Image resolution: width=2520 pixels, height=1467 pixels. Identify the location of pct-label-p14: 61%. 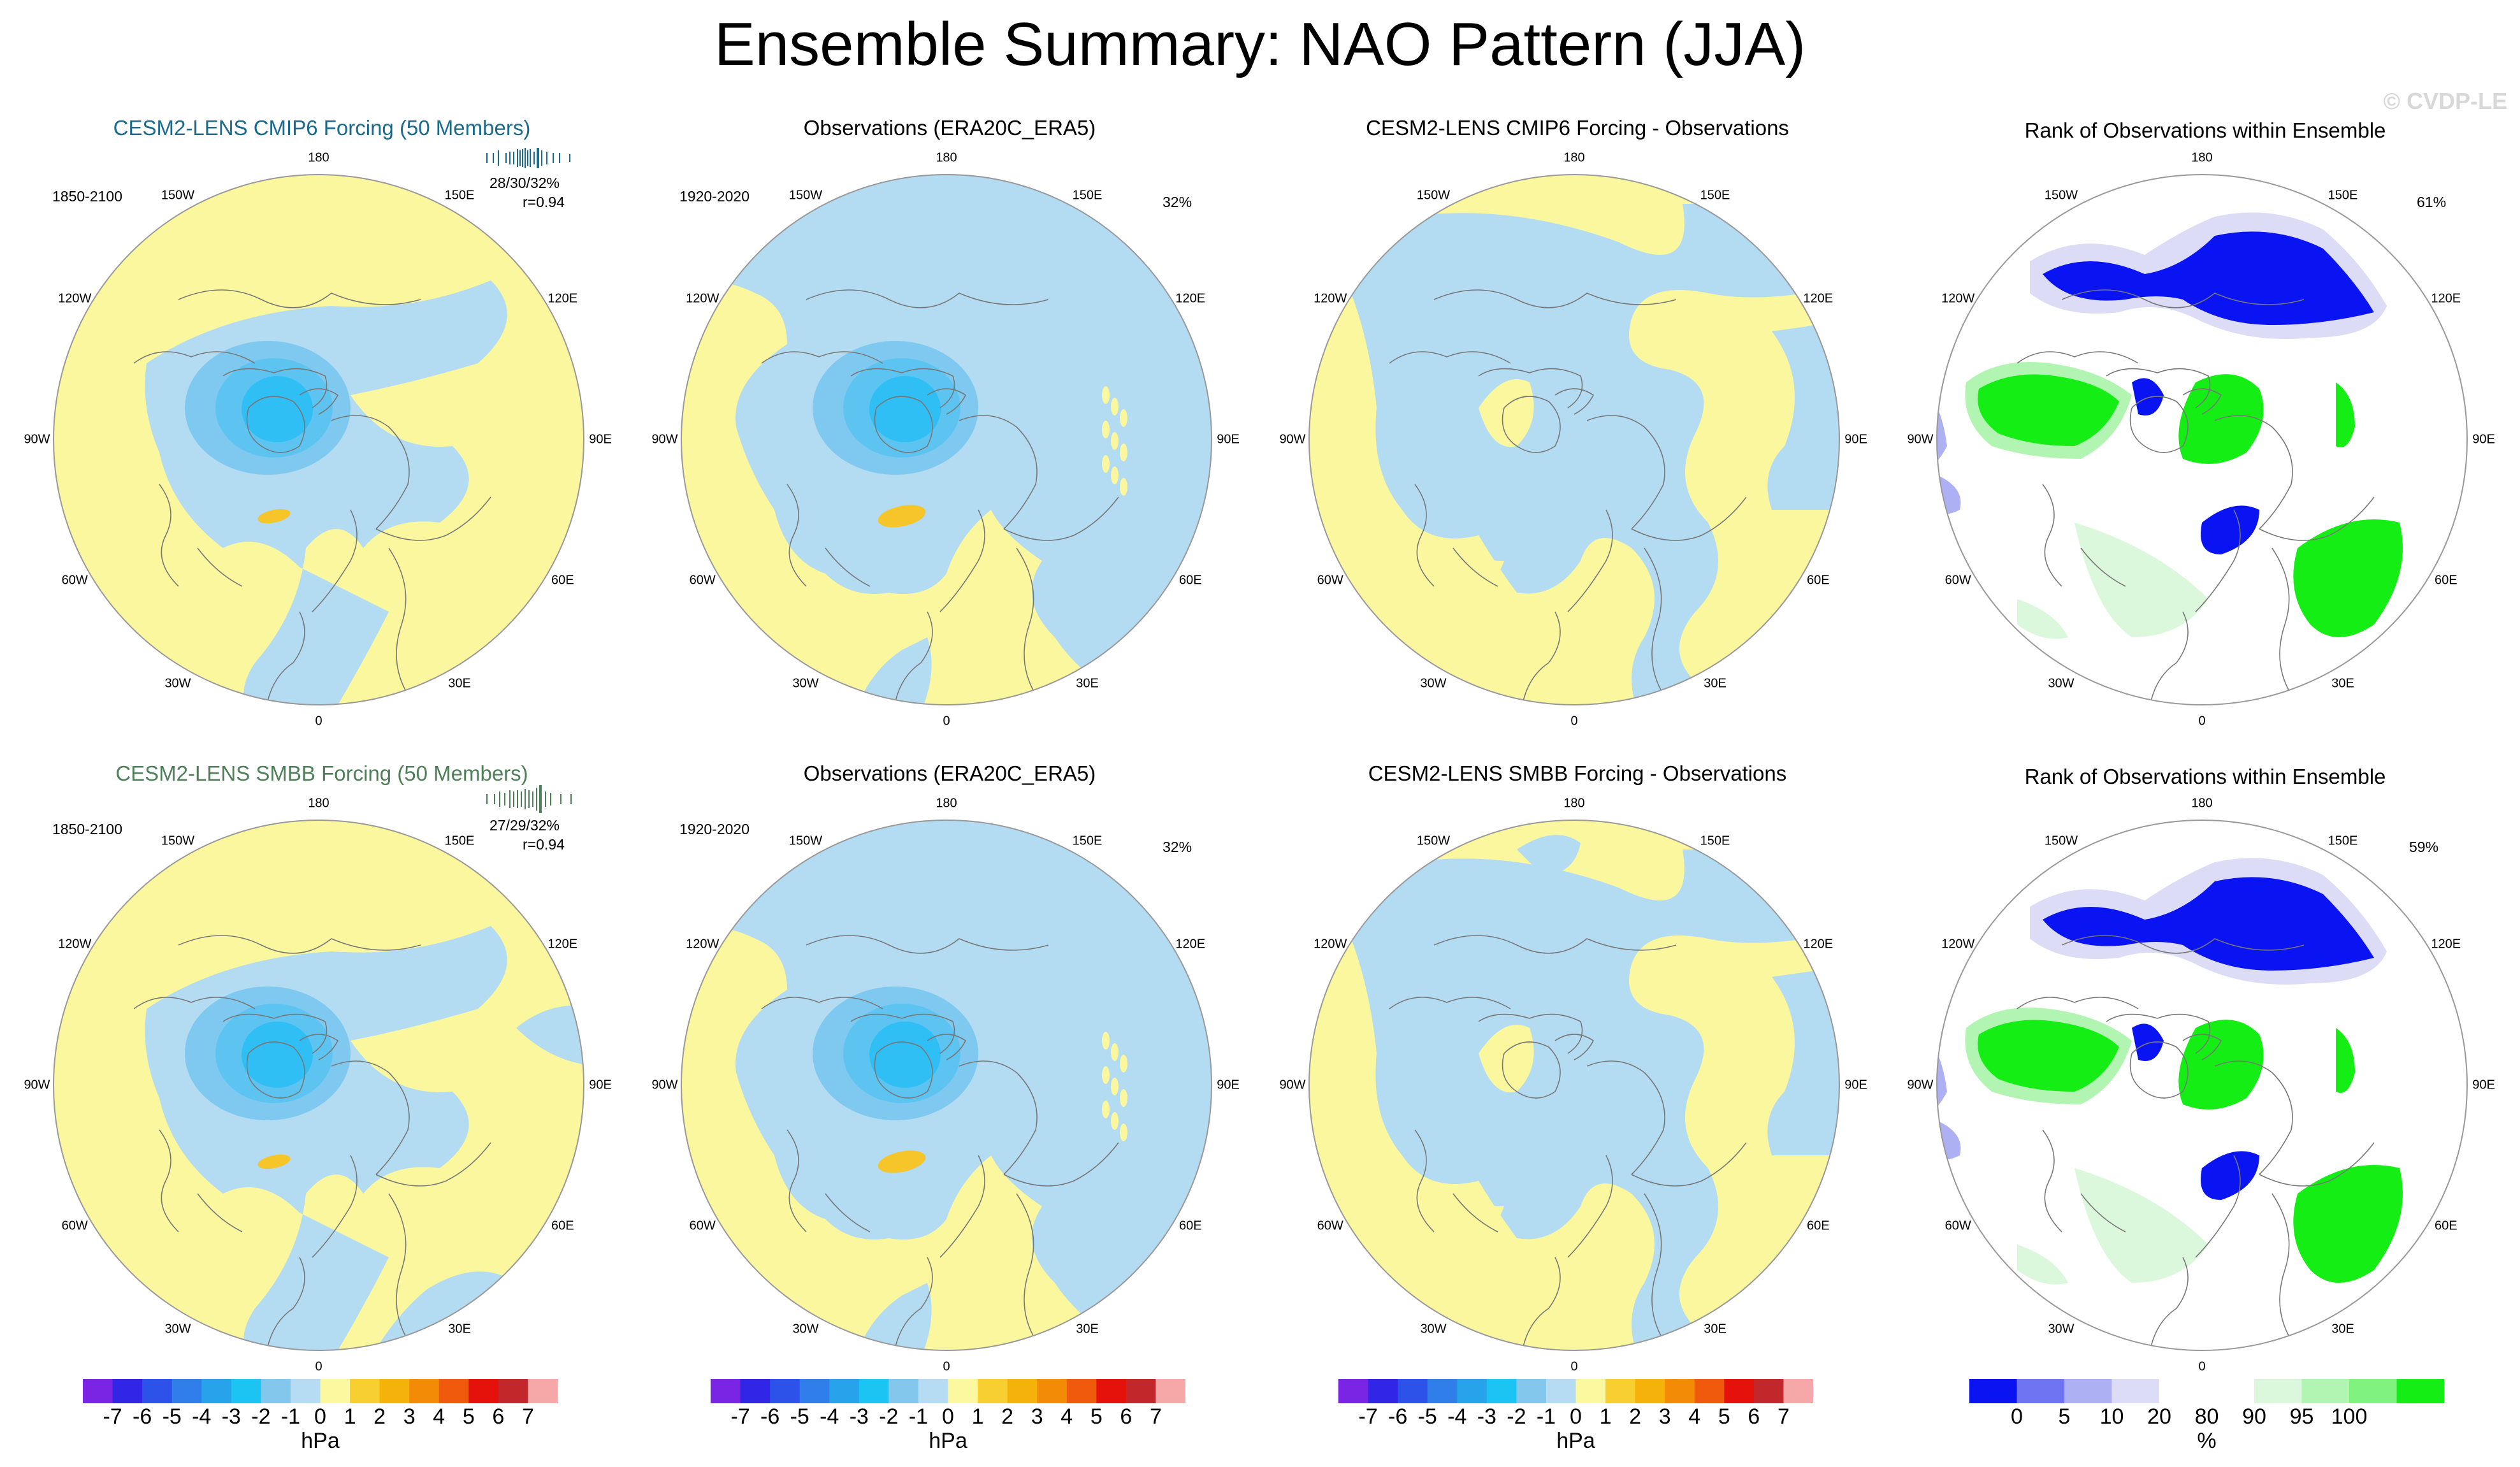
(2432, 202).